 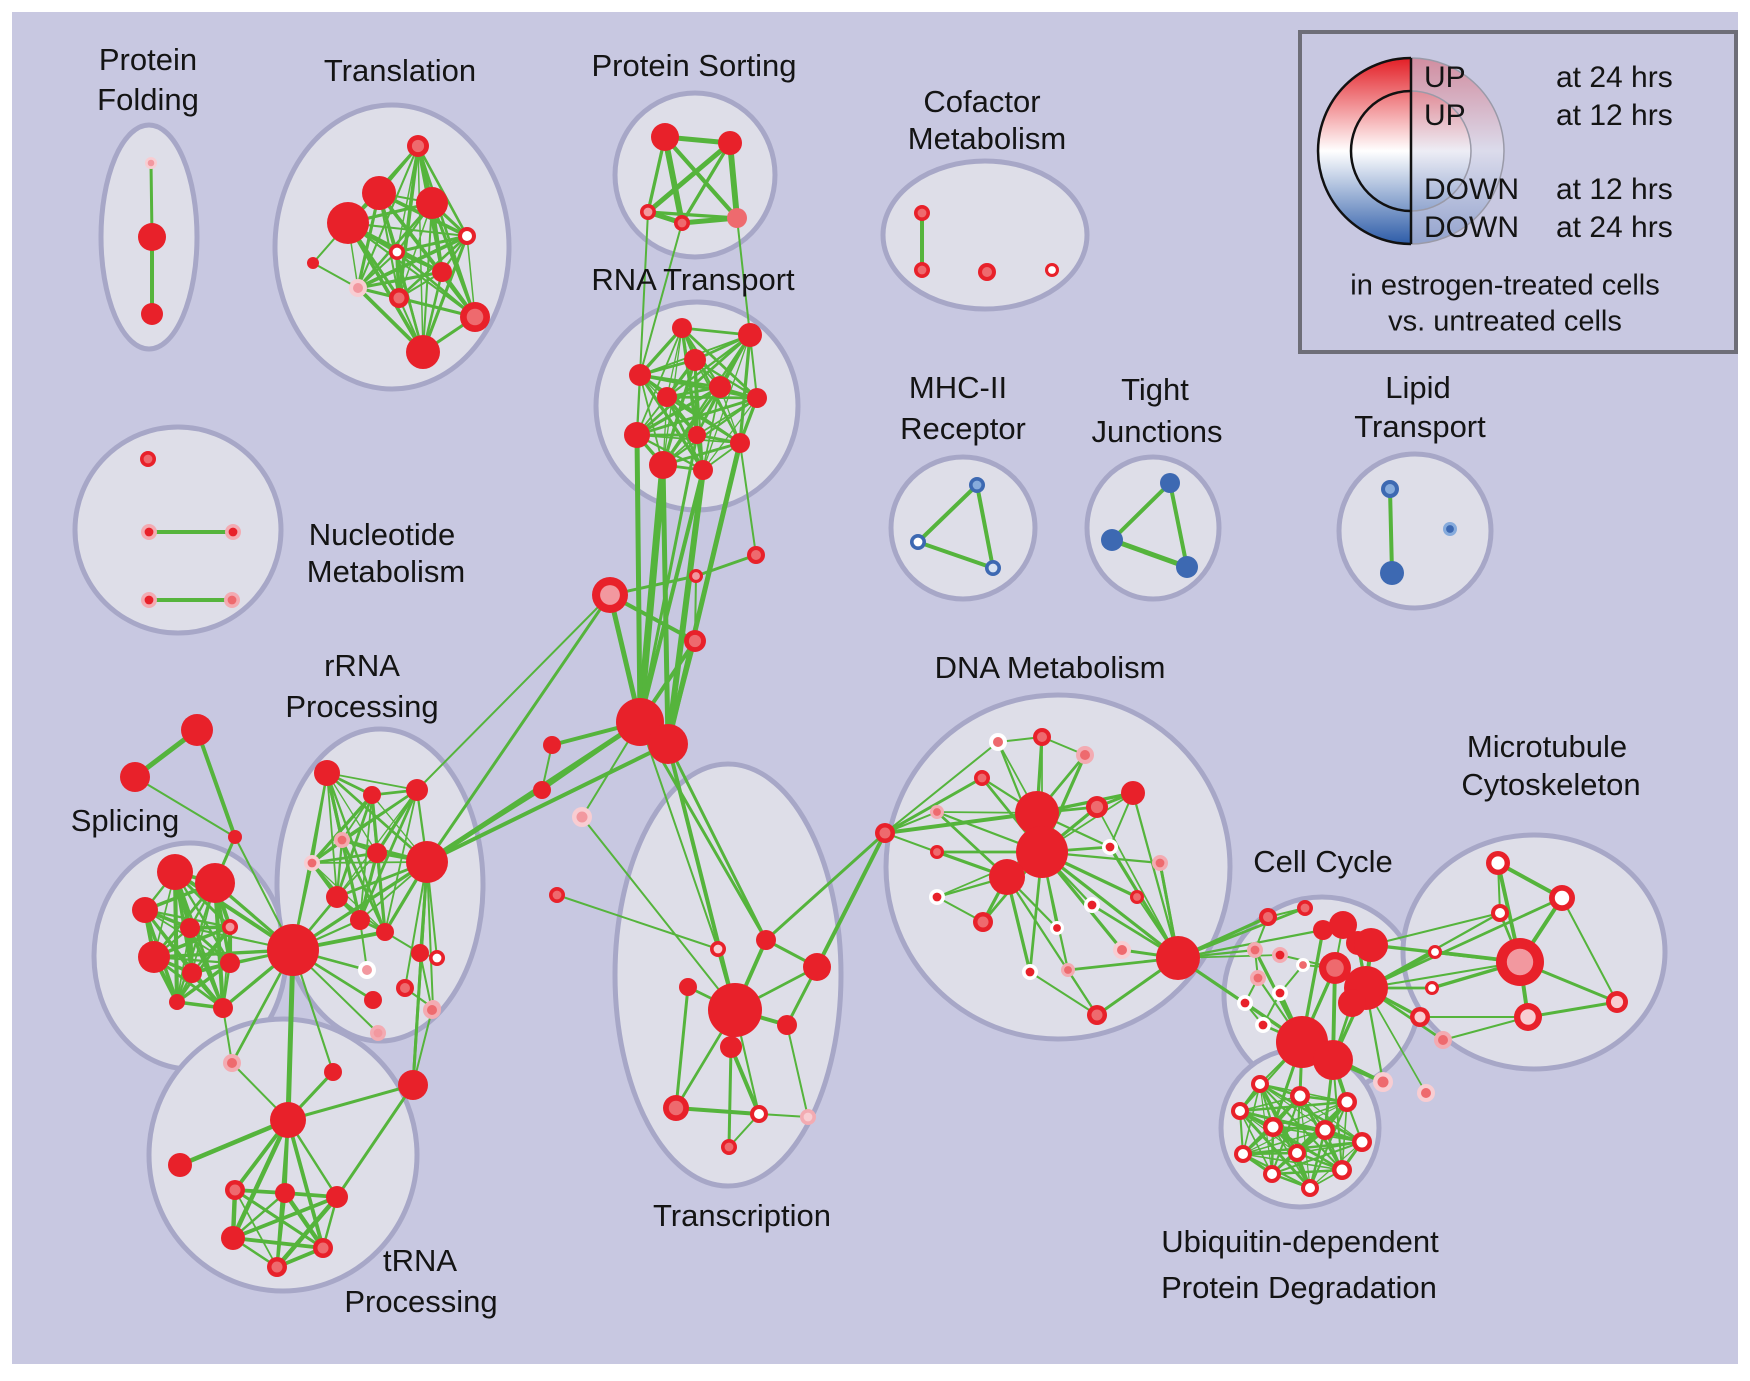 What do you see at coordinates (148, 59) in the screenshot?
I see `cluster-label-protein-folding: Protein` at bounding box center [148, 59].